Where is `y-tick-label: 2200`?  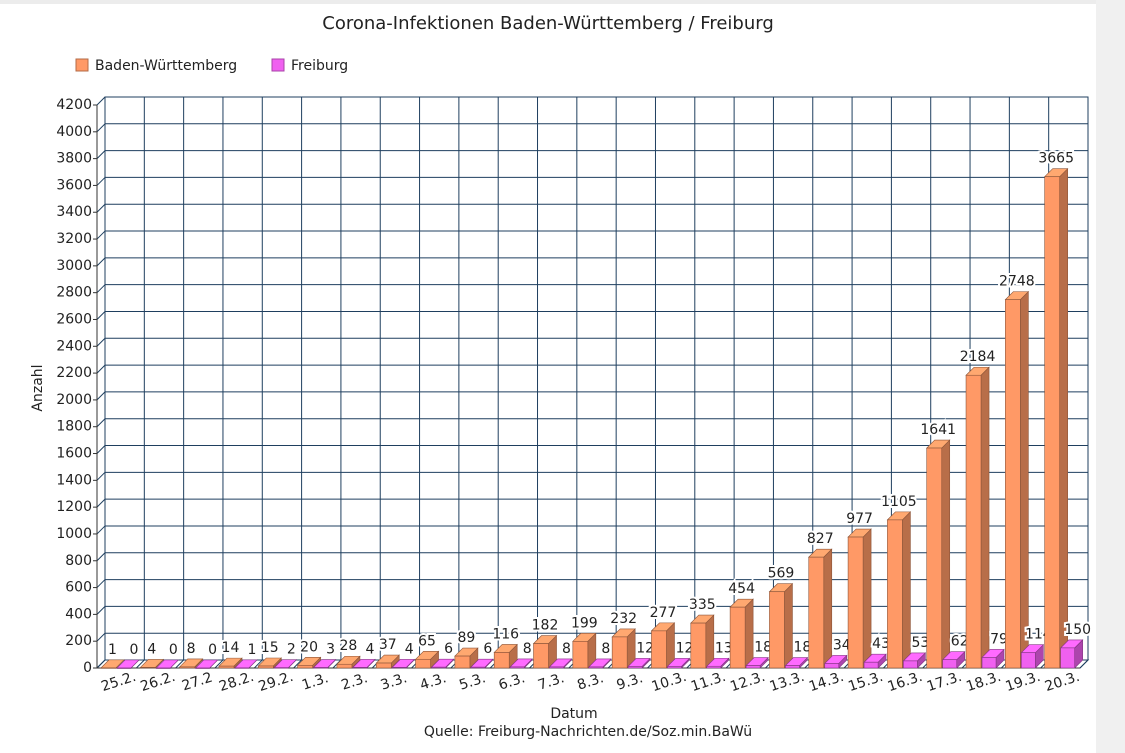
y-tick-label: 2200 is located at coordinates (74, 373).